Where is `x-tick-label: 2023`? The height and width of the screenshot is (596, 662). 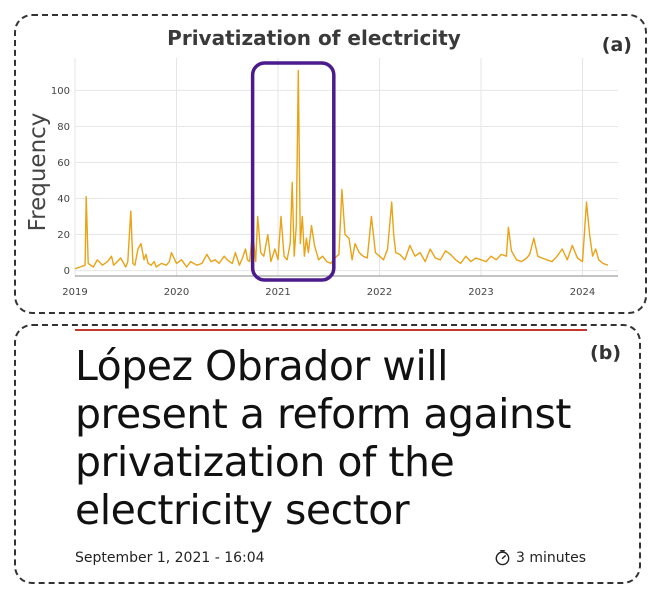 x-tick-label: 2023 is located at coordinates (480, 292).